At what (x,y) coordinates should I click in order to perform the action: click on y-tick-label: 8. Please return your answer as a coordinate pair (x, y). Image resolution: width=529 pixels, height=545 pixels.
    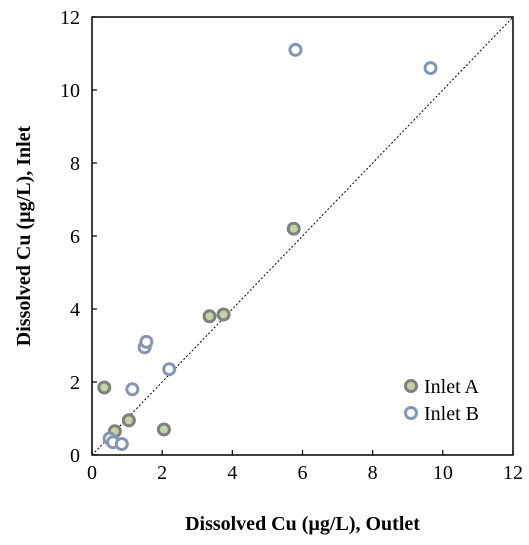
    Looking at the image, I should click on (75, 164).